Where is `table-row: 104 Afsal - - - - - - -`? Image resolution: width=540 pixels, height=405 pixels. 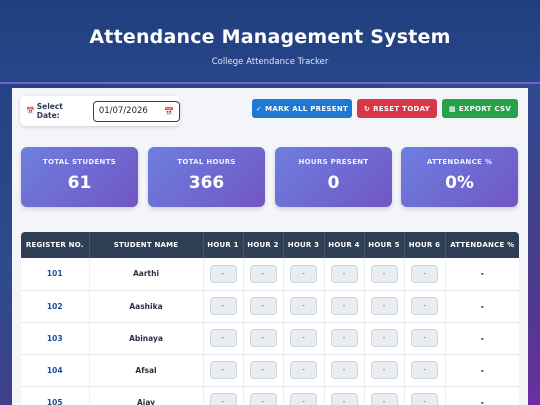
table-row: 104 Afsal - - - - - - - is located at coordinates (270, 370).